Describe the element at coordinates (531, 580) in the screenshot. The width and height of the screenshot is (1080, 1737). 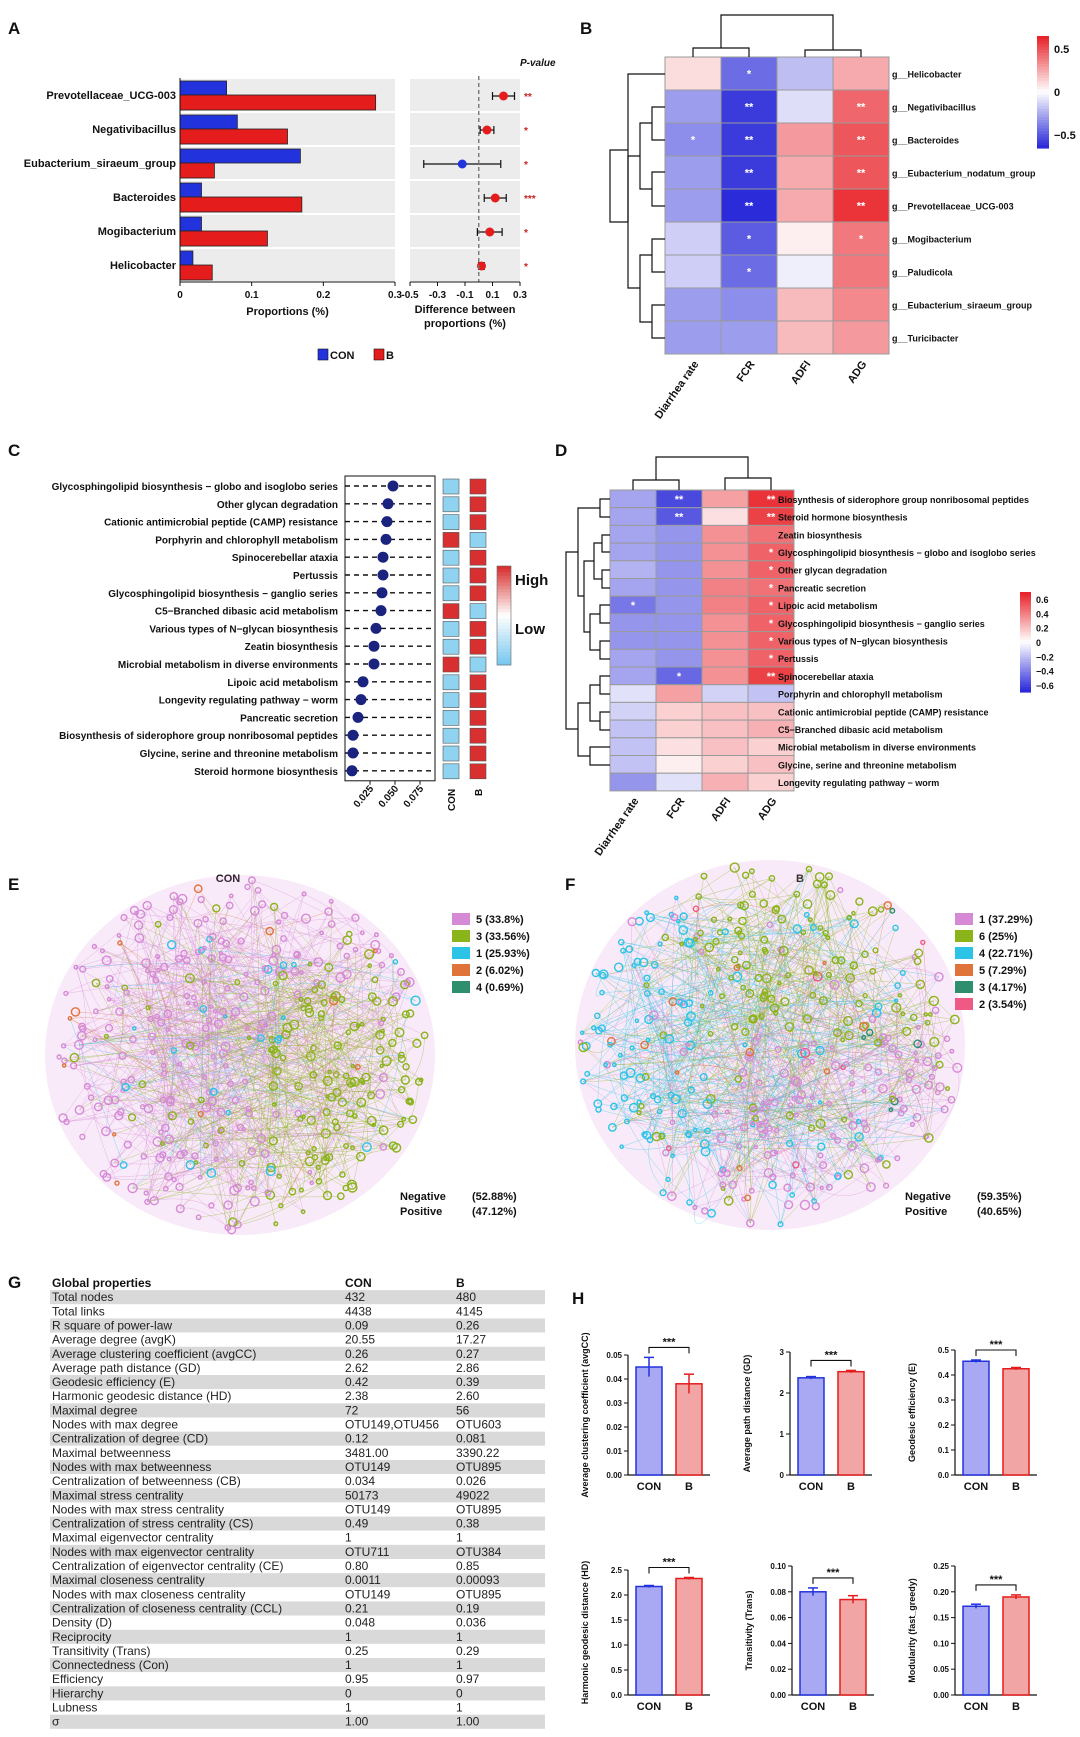
I see `legend-high-label: High` at that location.